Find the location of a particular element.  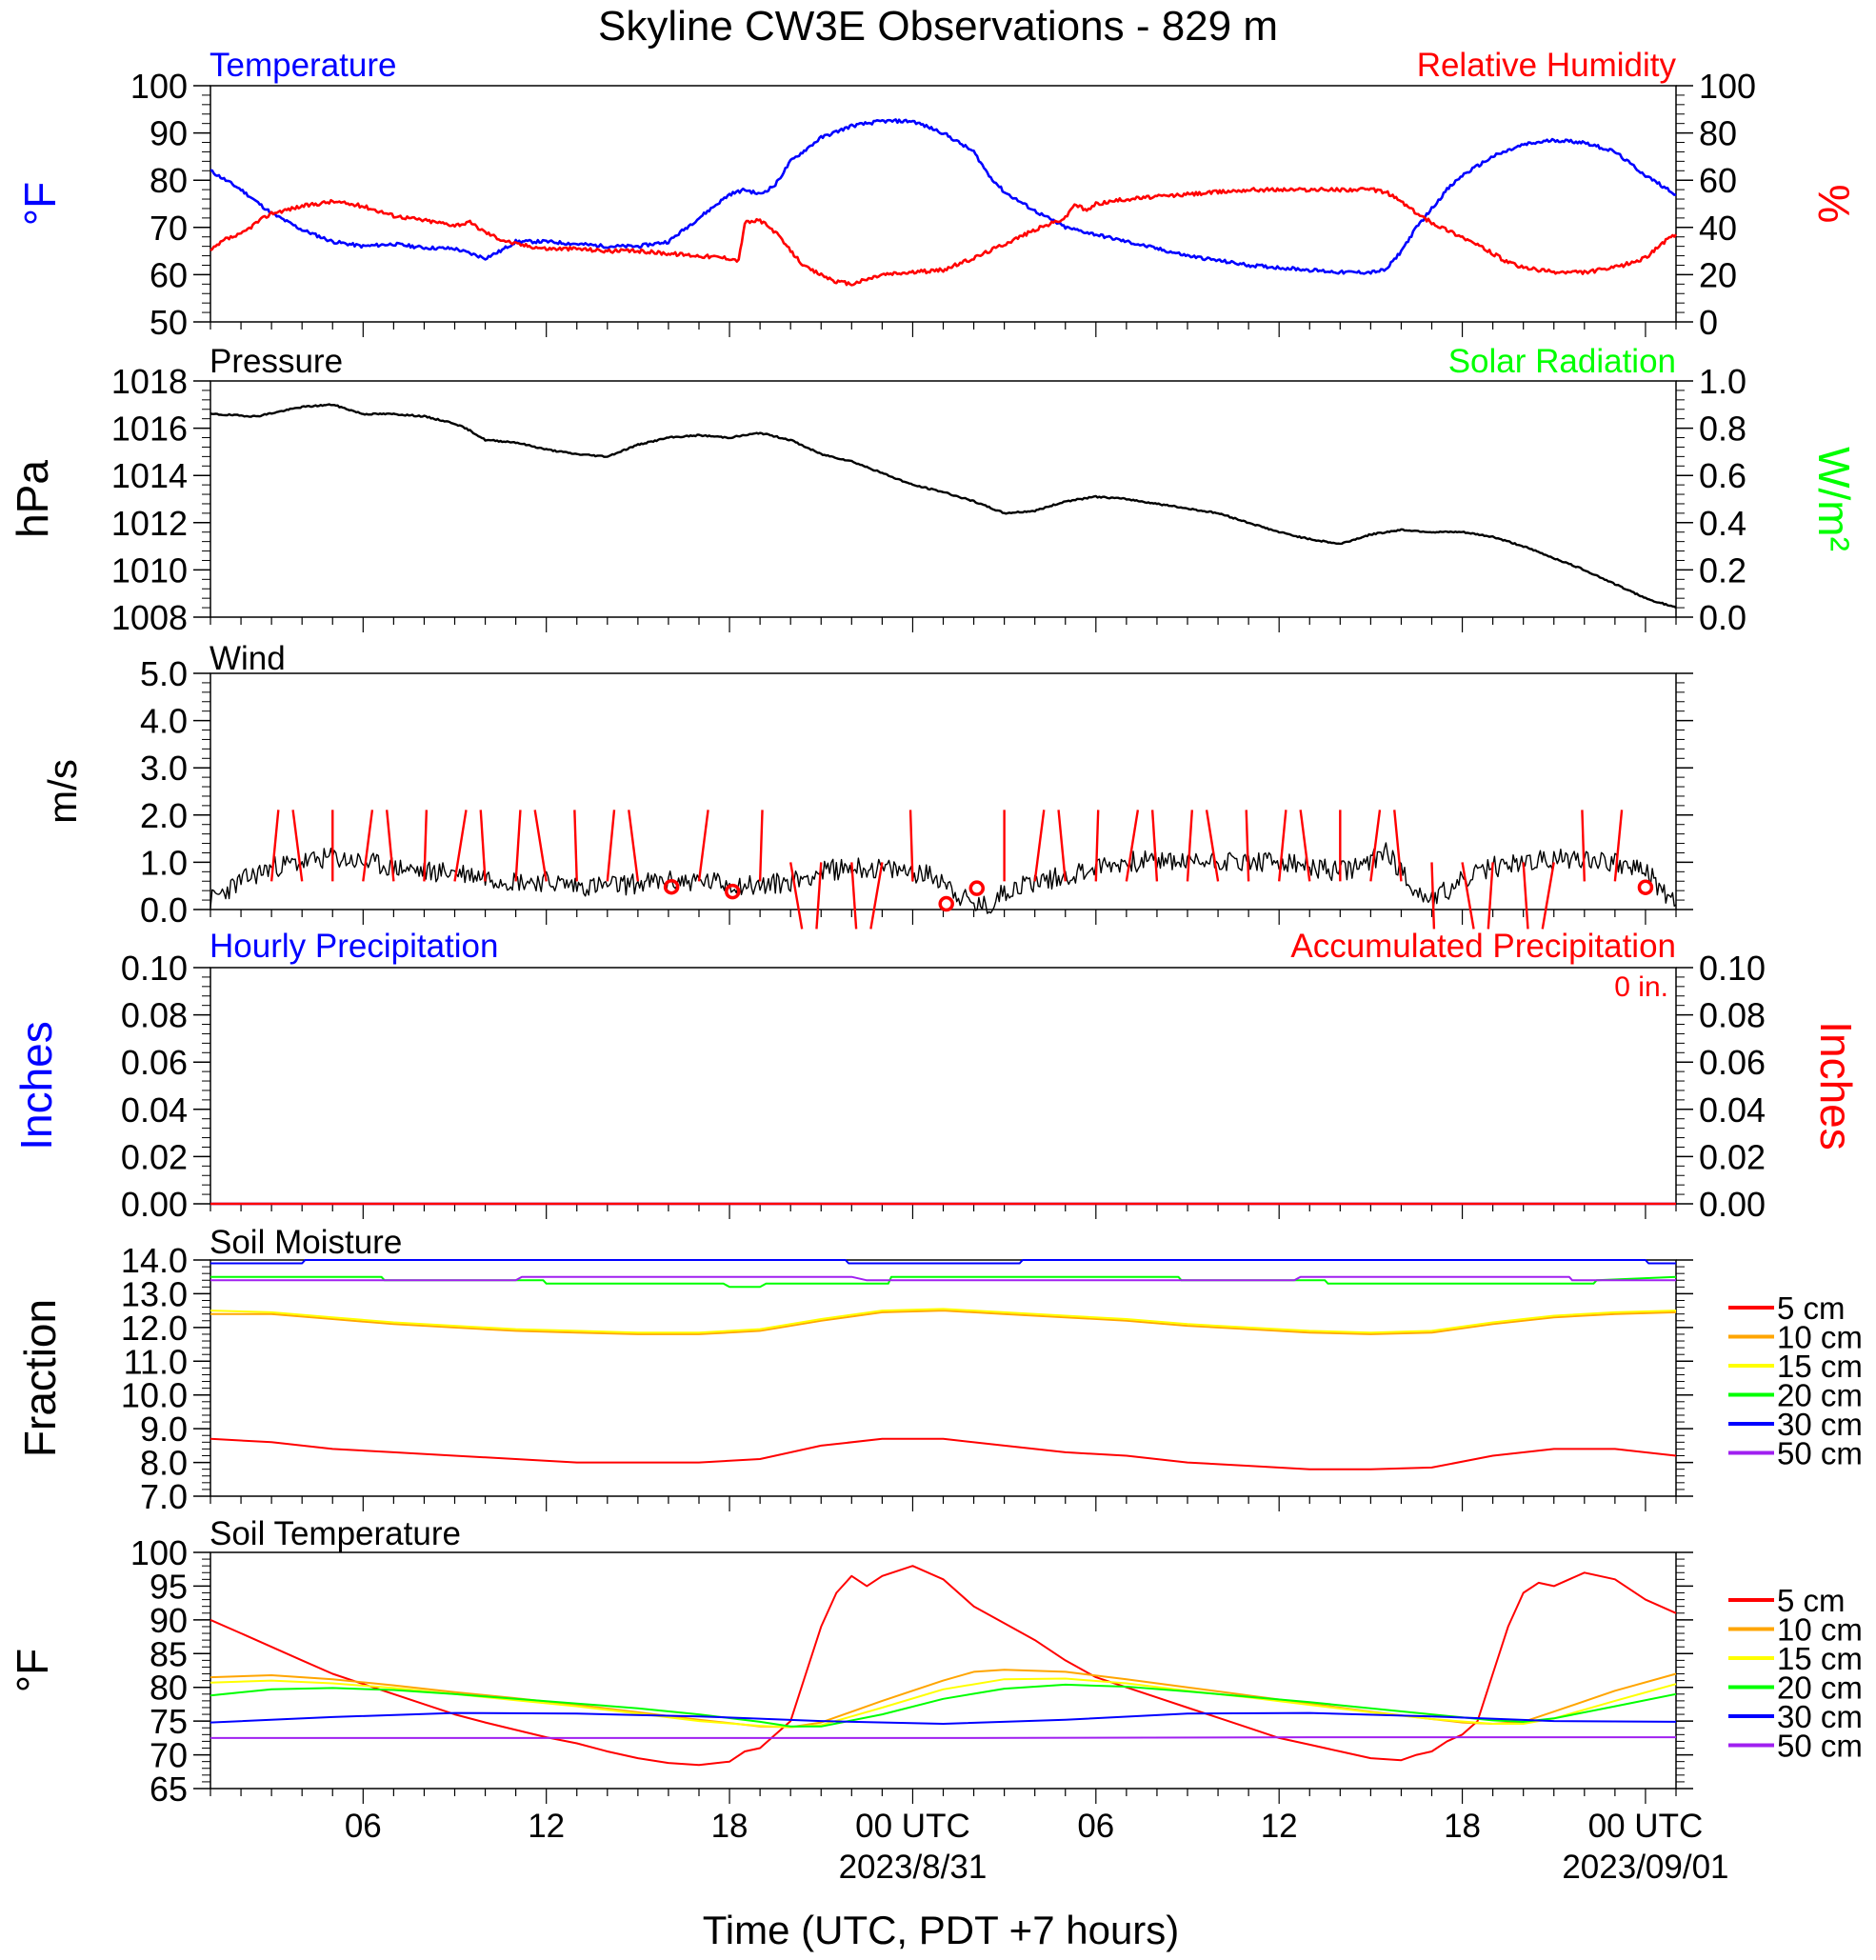

soil_temp-tick-label-left: 95 is located at coordinates (169, 1586).